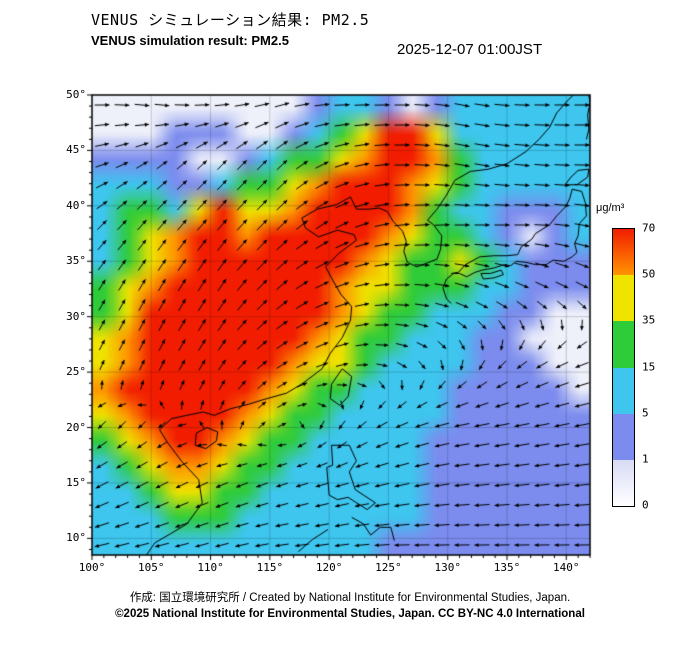  I want to click on colorbar-tick-label: 50, so click(649, 274).